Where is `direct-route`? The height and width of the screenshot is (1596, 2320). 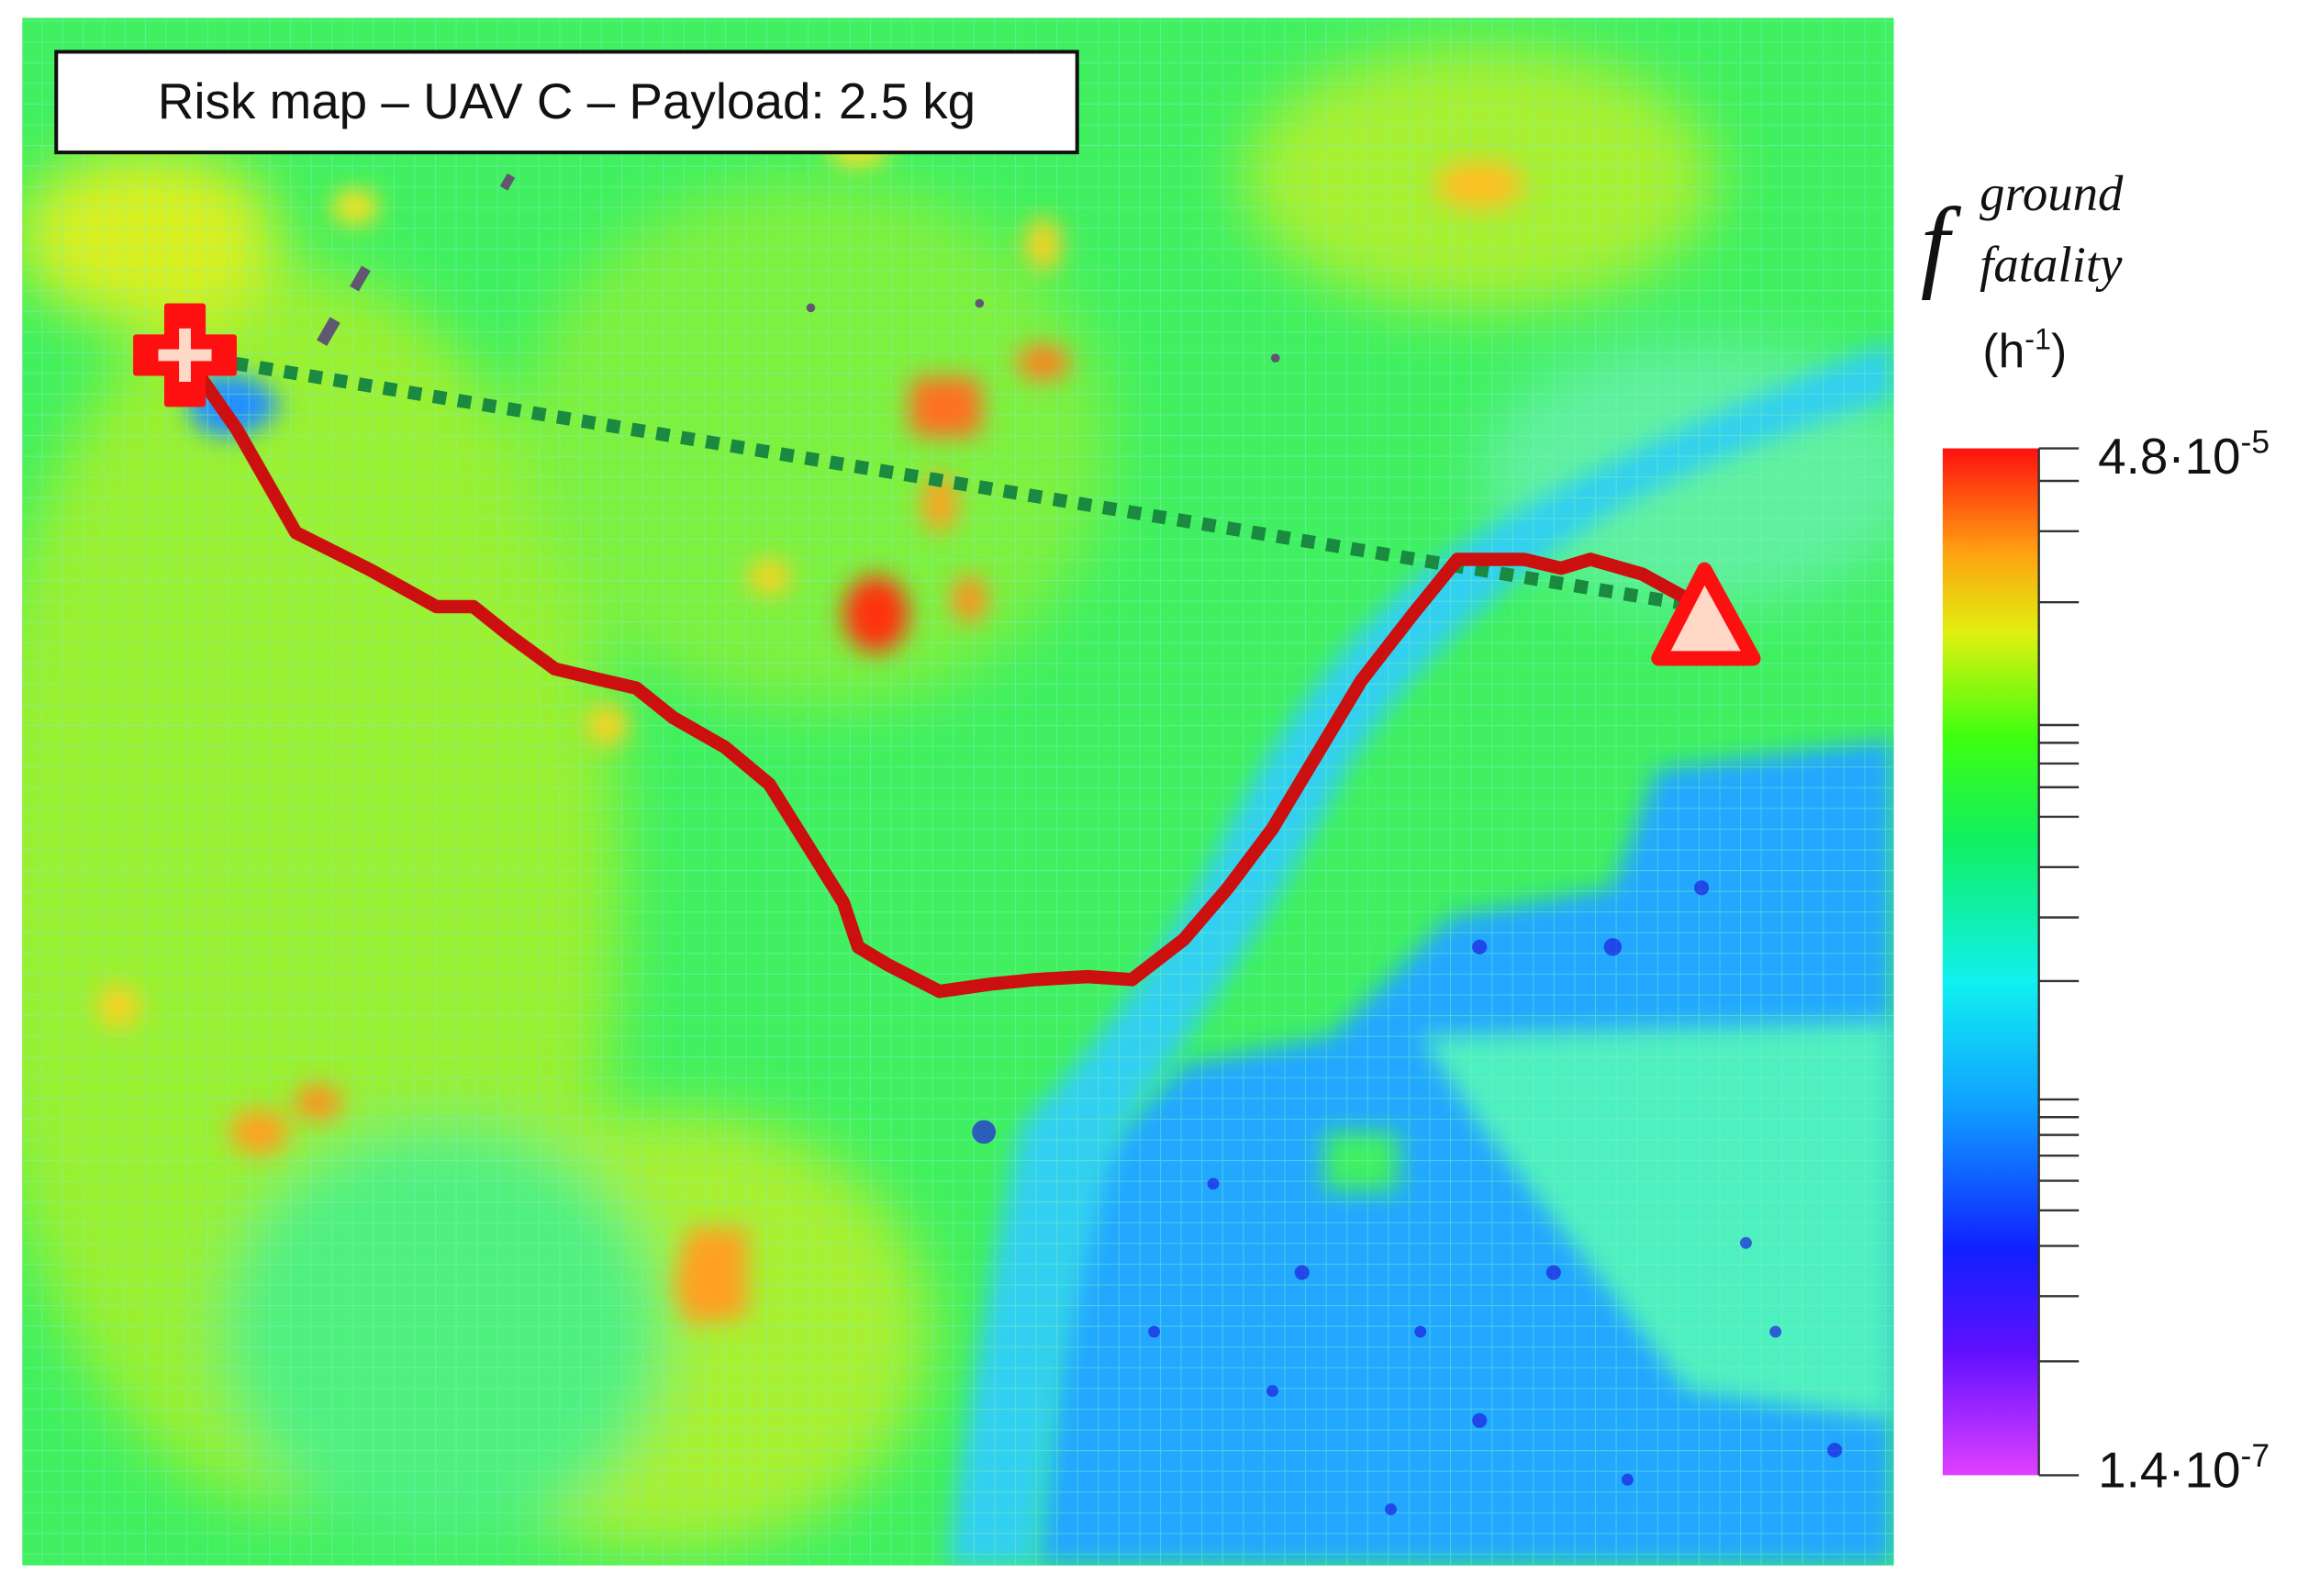
direct-route is located at coordinates (943, 481).